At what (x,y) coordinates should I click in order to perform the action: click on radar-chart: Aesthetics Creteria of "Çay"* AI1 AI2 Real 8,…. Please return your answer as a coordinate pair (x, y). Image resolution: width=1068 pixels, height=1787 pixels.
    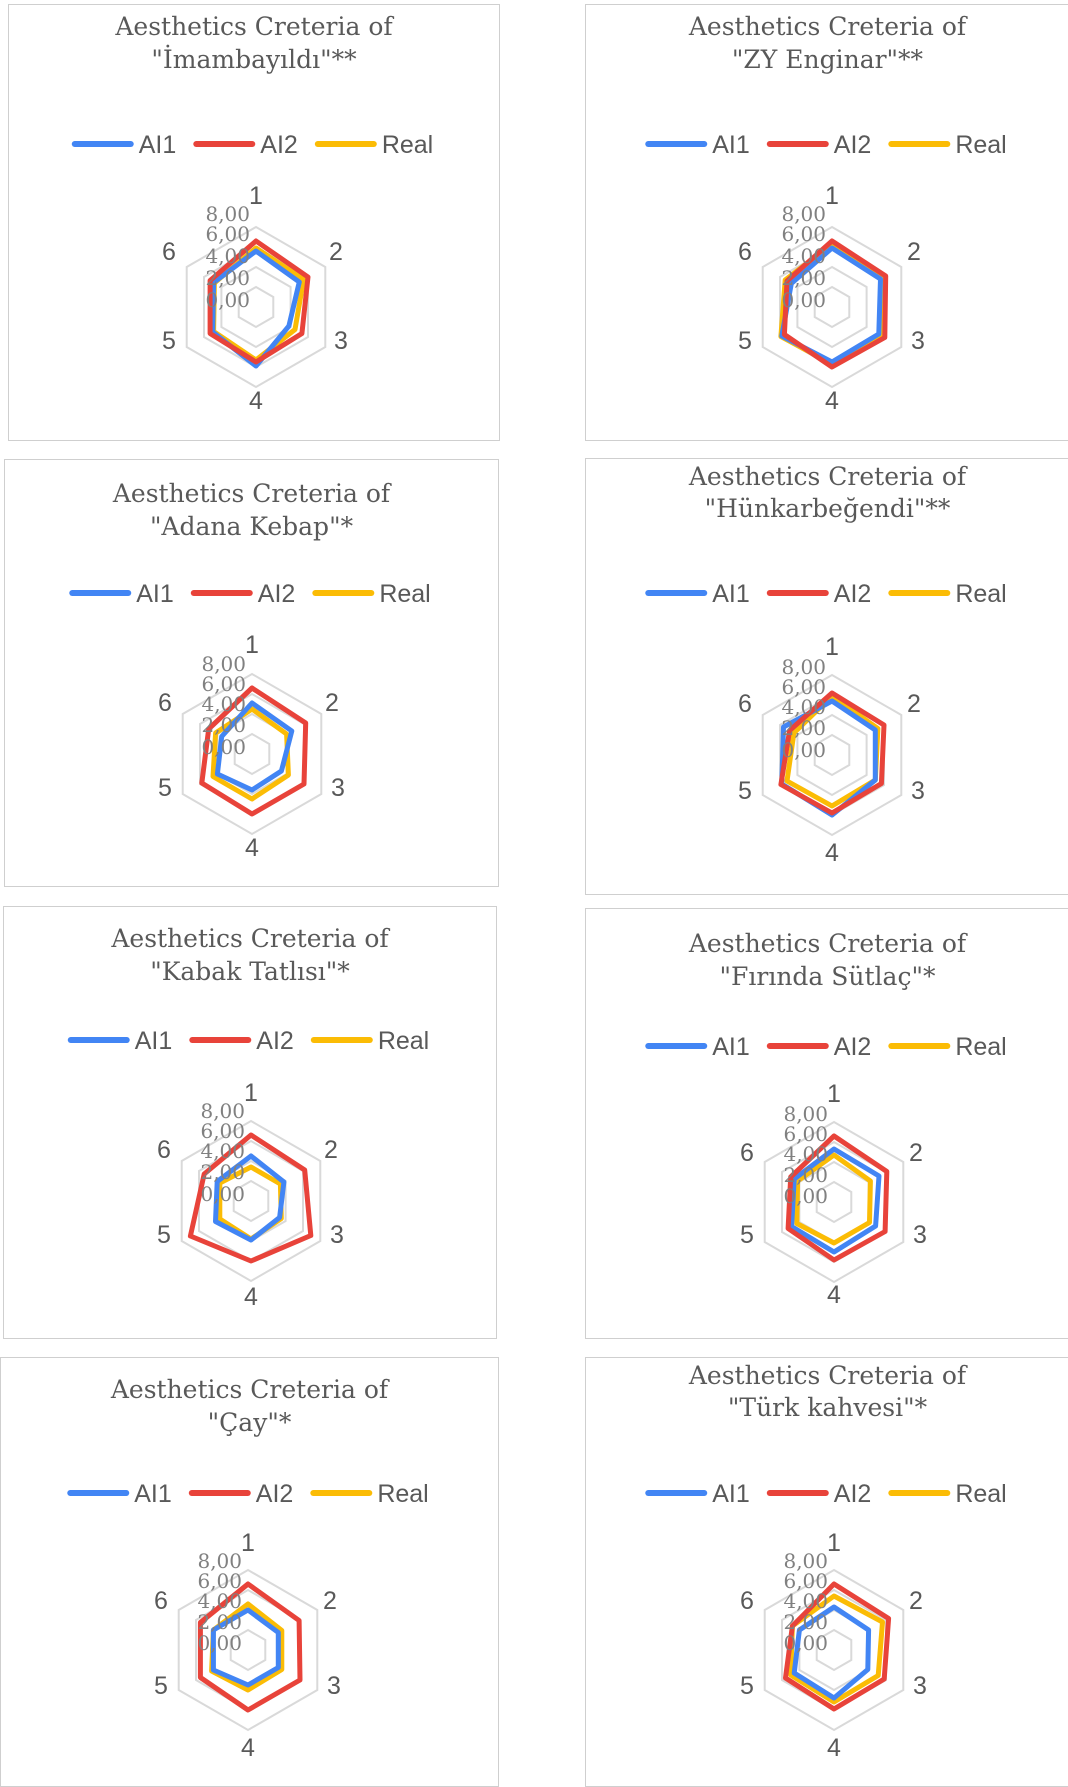
    Looking at the image, I should click on (248, 1568).